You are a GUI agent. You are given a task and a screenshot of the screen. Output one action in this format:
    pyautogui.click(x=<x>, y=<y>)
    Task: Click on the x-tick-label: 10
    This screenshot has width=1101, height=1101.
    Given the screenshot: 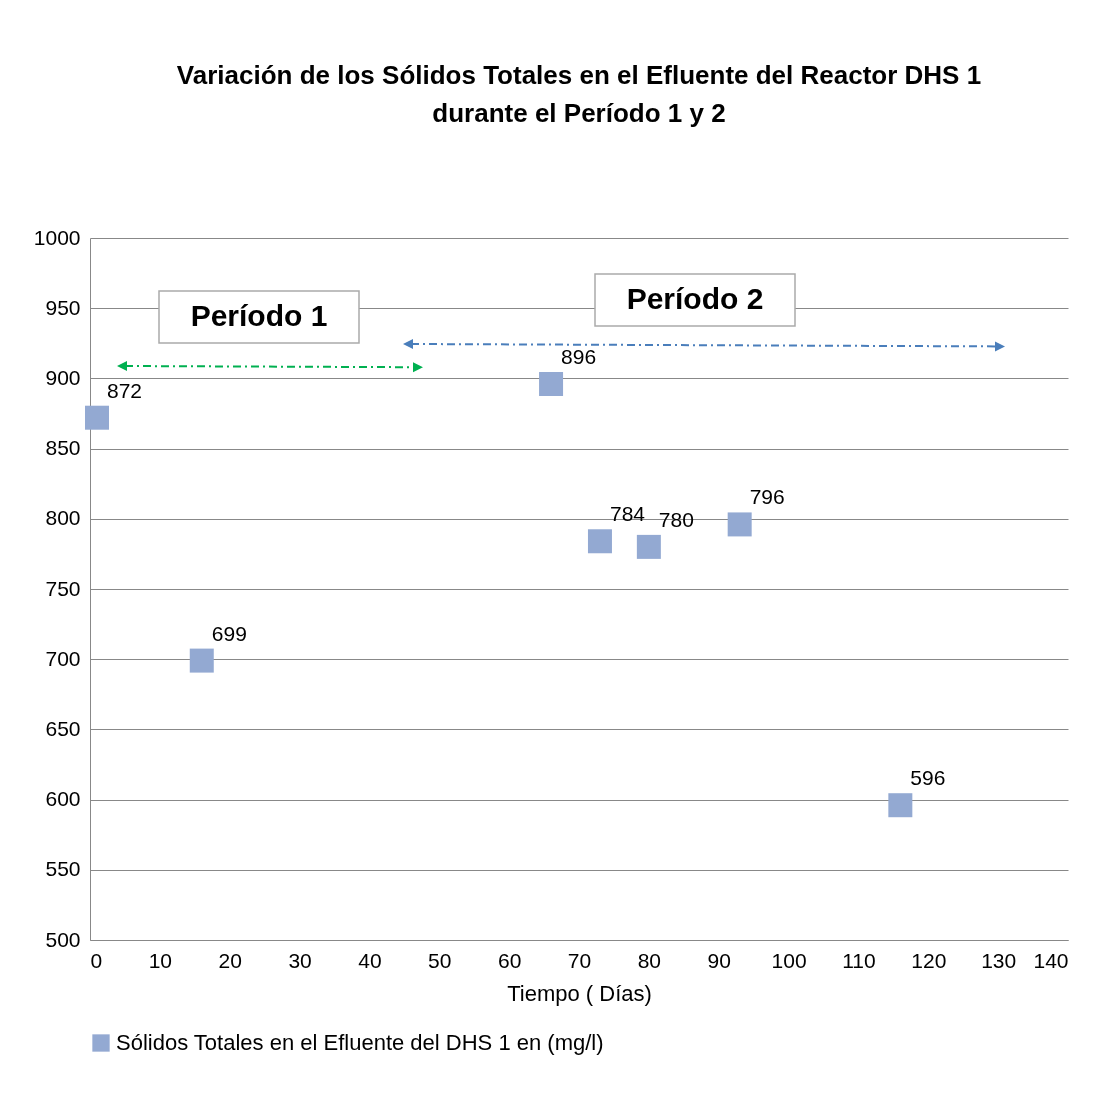 What is the action you would take?
    pyautogui.click(x=160, y=960)
    